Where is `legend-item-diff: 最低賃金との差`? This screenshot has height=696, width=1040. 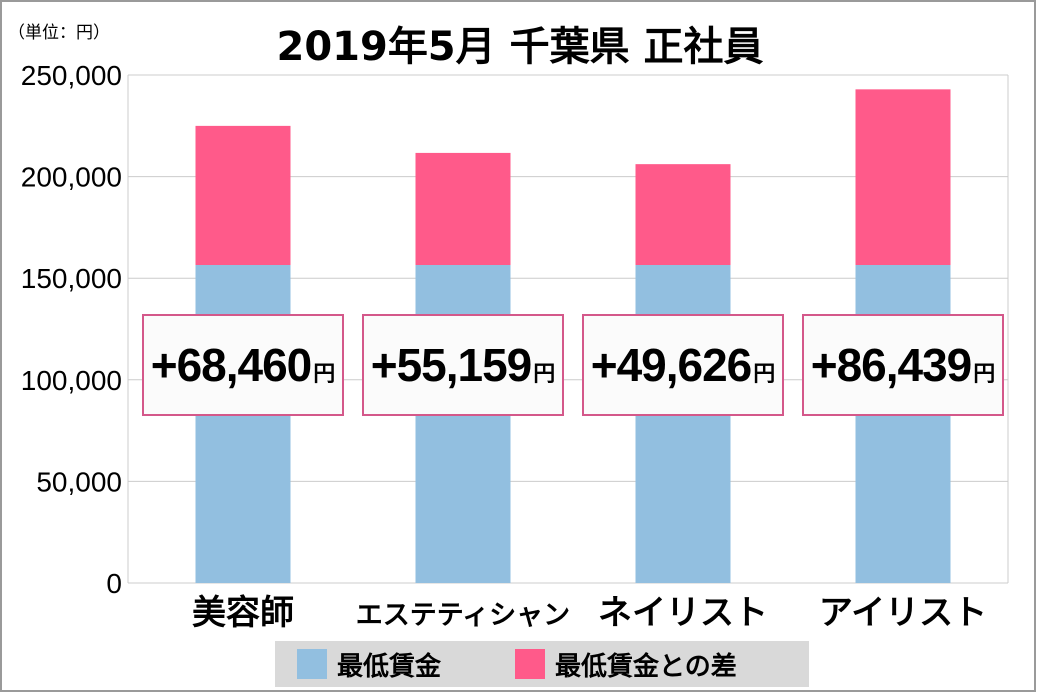 legend-item-diff: 最低賃金との差 is located at coordinates (626, 664).